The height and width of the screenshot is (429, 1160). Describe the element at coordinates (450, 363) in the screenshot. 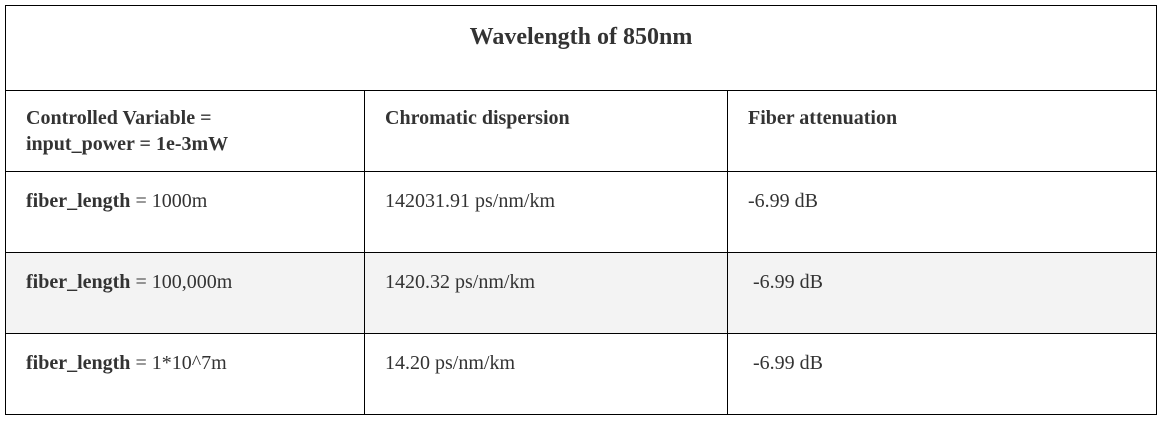

I see `row-dispersion-value: 14.20 ps/nm/km` at that location.